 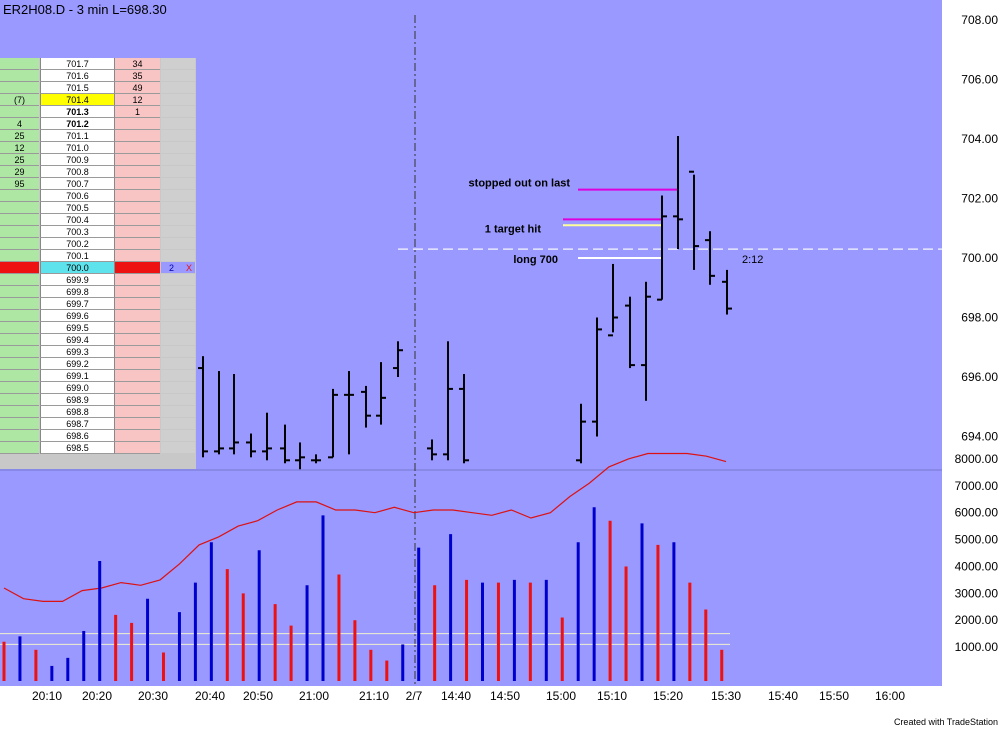 I want to click on ladder-price-cell: 700.4, so click(x=77, y=220).